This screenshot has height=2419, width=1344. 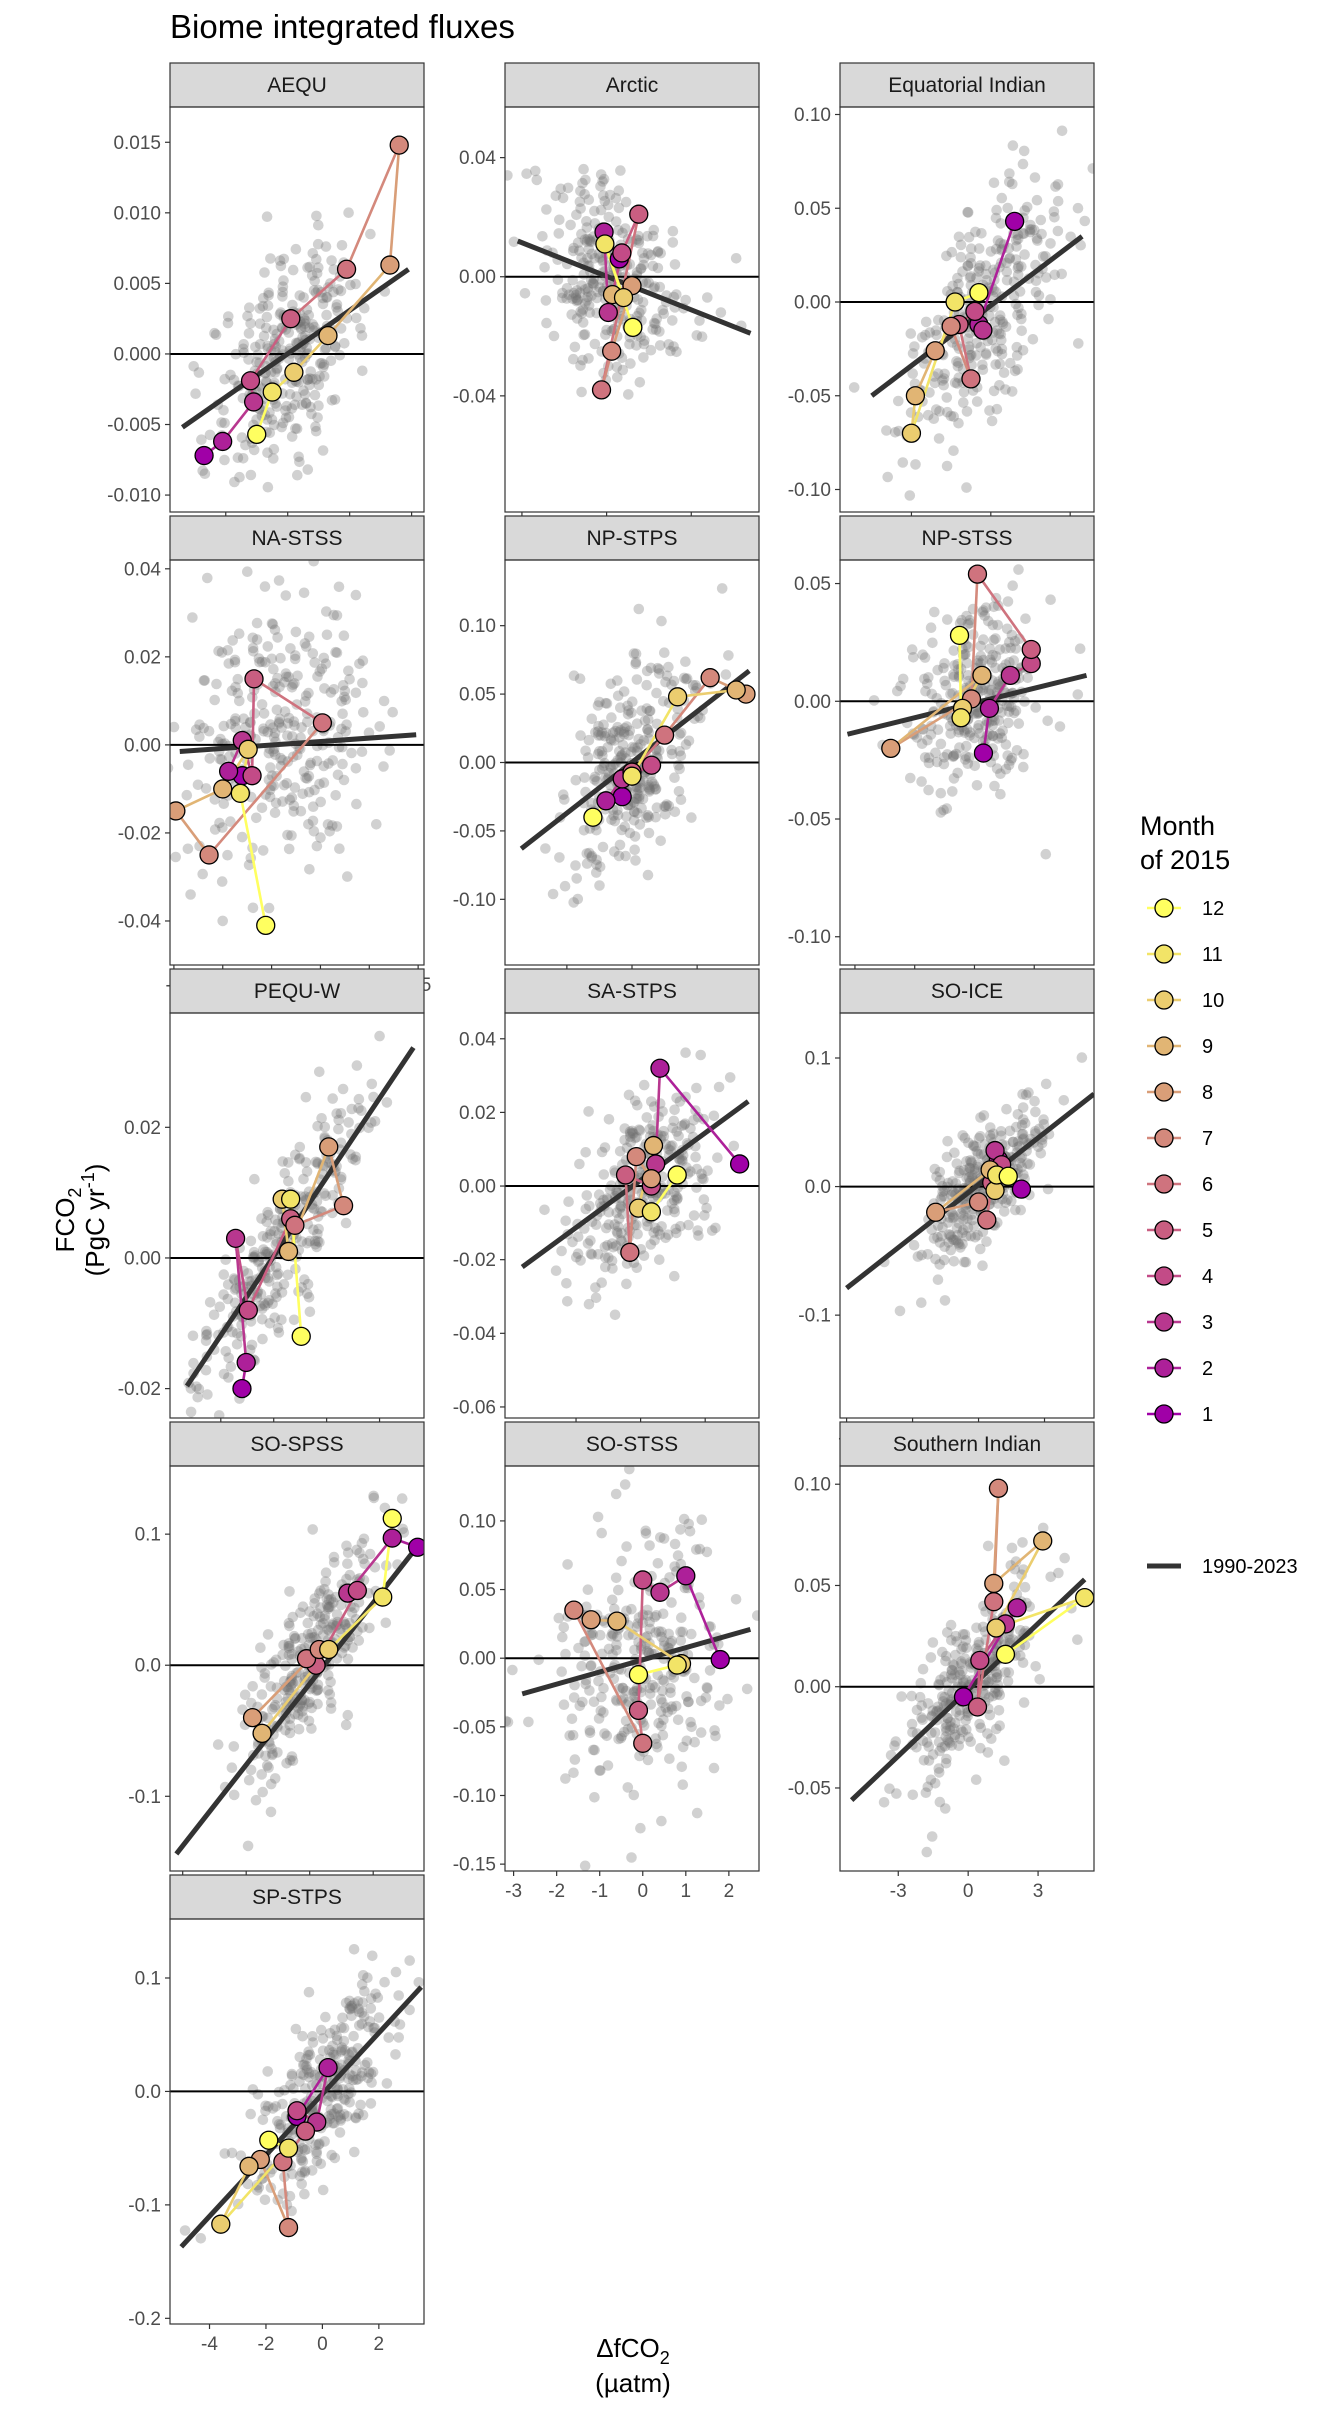 What do you see at coordinates (632, 745) in the screenshot?
I see `plot-area` at bounding box center [632, 745].